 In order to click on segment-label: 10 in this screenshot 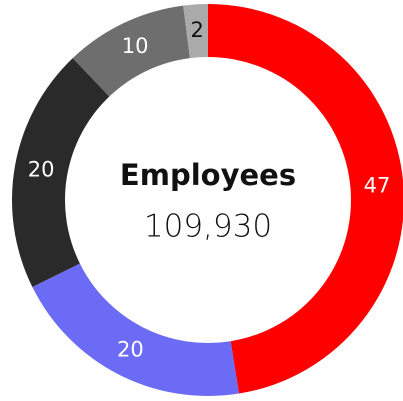, I will do `click(135, 46)`.